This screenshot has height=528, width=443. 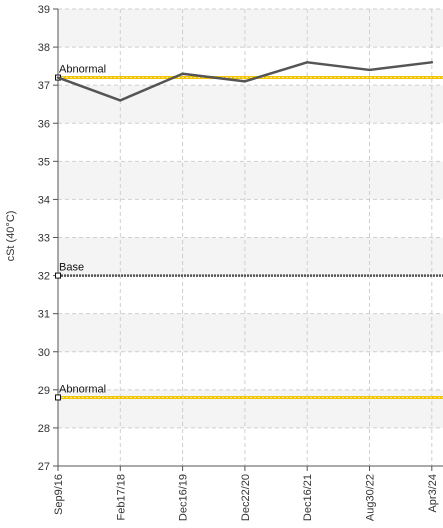 What do you see at coordinates (59, 494) in the screenshot?
I see `x-tick-label: Sep9/16` at bounding box center [59, 494].